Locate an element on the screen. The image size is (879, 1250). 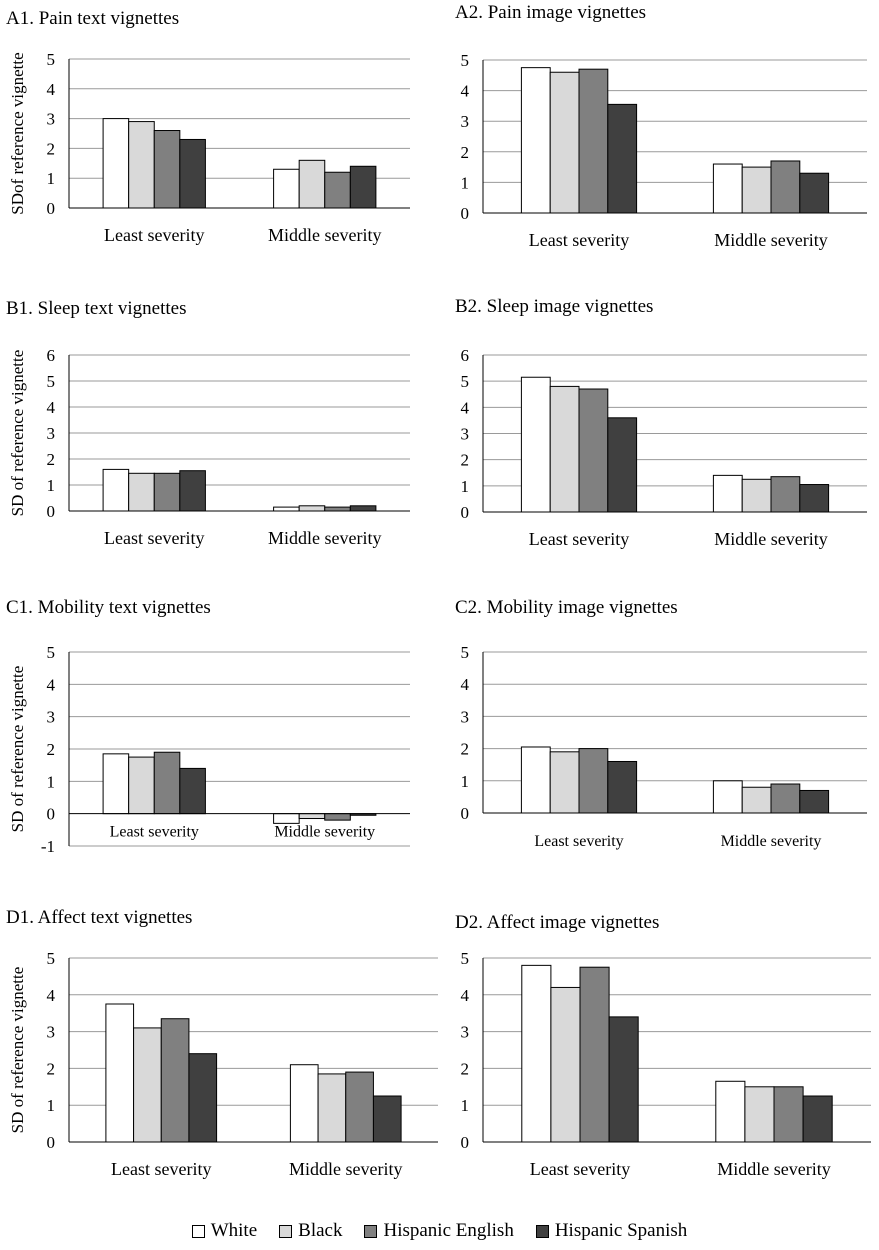
panel-8-y-tick-label: 1 is located at coordinates (465, 1105).